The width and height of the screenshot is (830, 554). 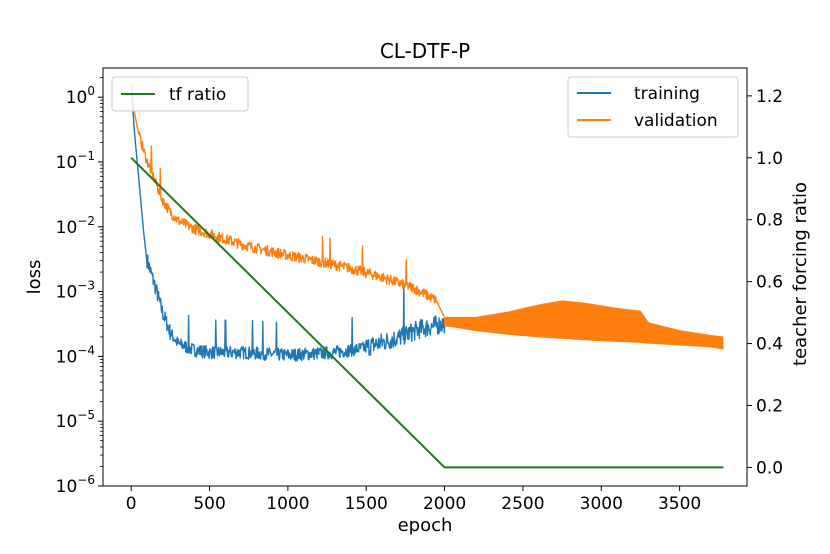 I want to click on y-axis-label: loss, so click(x=34, y=277).